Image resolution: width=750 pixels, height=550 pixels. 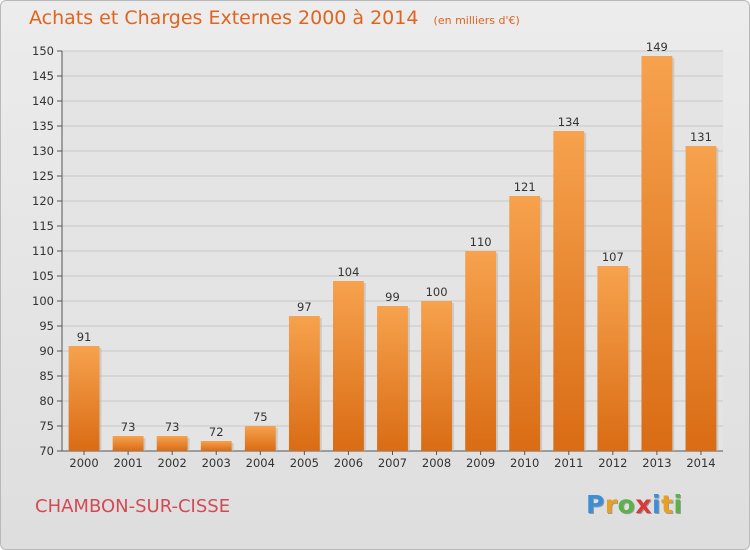 What do you see at coordinates (224, 18) in the screenshot?
I see `chart-title-main: Achats et Charges Externes 2000 à 2014` at bounding box center [224, 18].